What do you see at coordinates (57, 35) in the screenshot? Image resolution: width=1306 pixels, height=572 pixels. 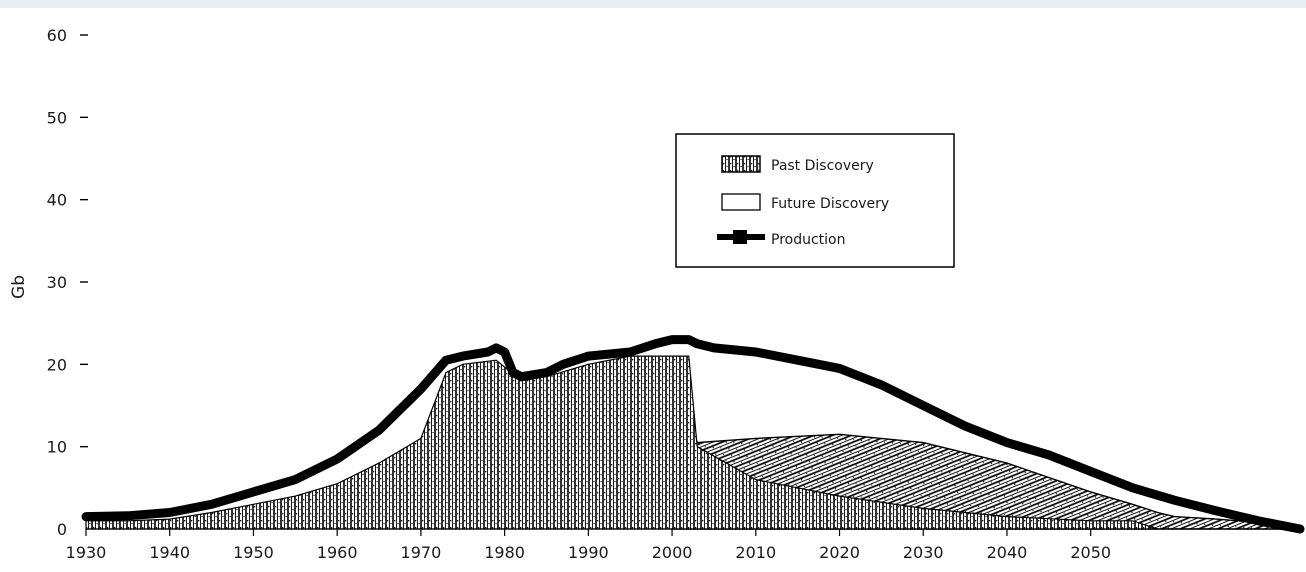 I see `y-tick-label: 60` at bounding box center [57, 35].